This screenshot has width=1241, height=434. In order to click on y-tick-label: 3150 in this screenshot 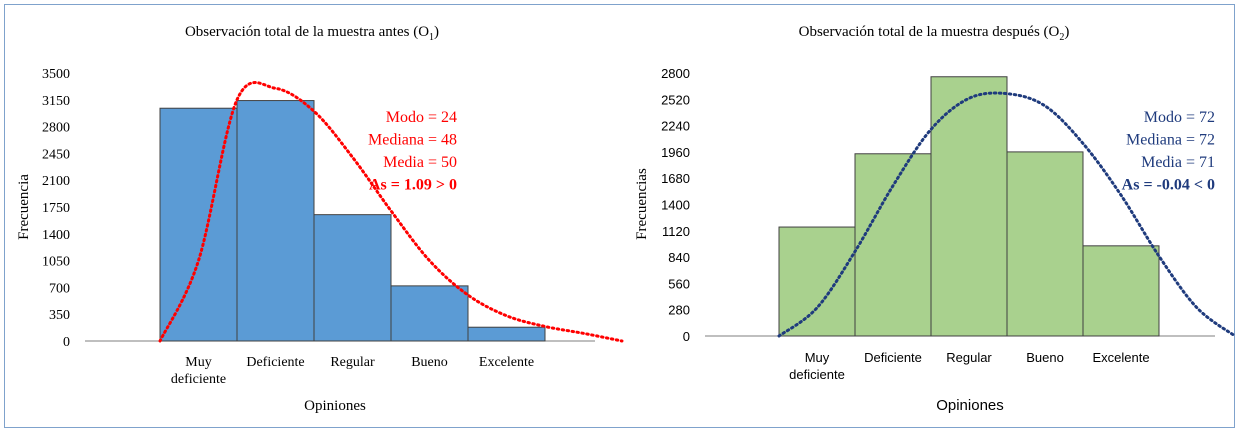, I will do `click(56, 101)`.